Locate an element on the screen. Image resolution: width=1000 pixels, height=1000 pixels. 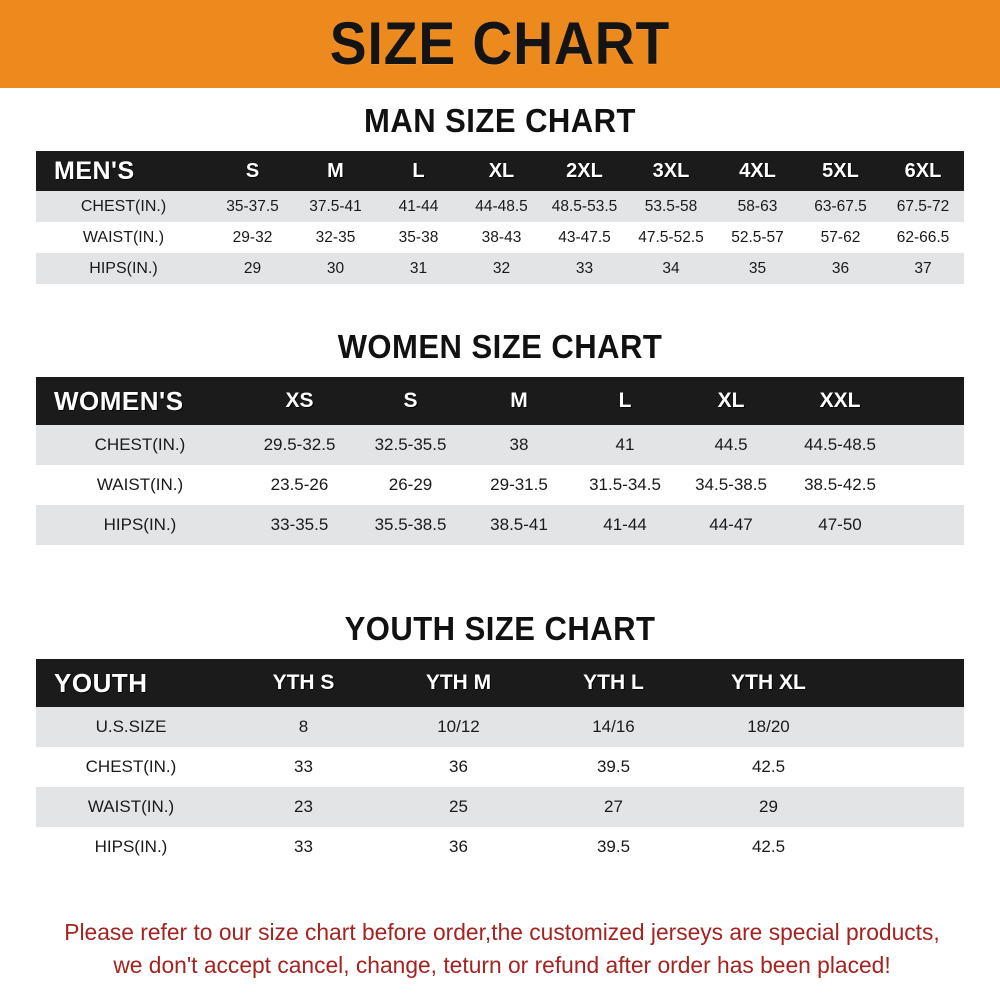
men-cell-r1-c8: 63-67.5 is located at coordinates (840, 206).